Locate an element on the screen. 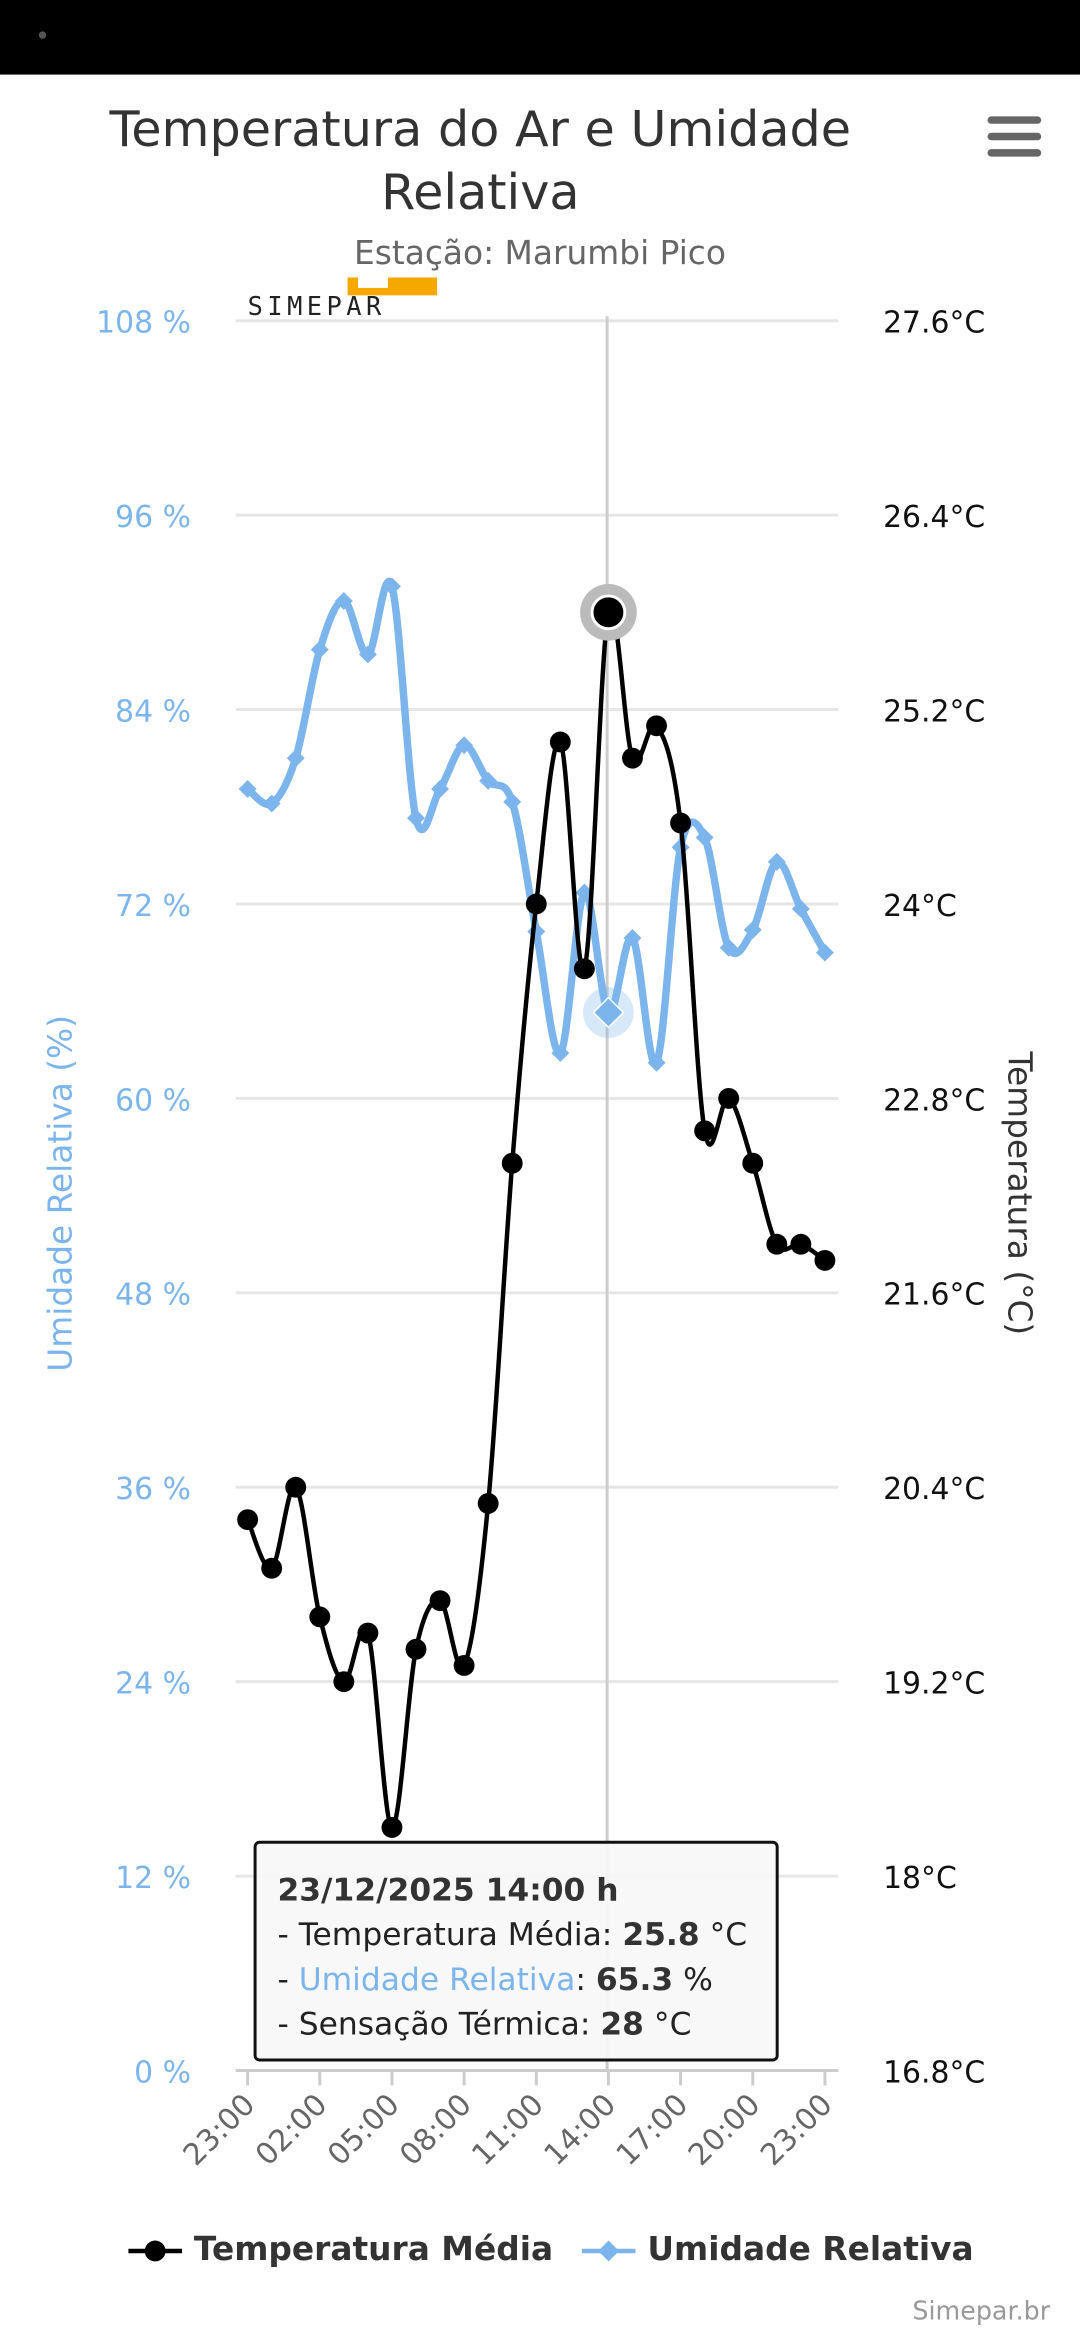  credit-link: Simepar.br is located at coordinates (981, 2312).